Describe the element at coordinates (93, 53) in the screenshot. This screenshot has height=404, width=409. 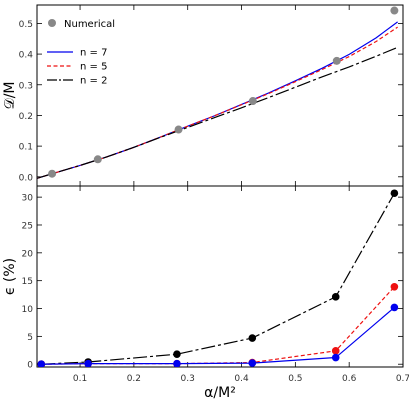
I see `legend-label-n=7: n = 7` at that location.